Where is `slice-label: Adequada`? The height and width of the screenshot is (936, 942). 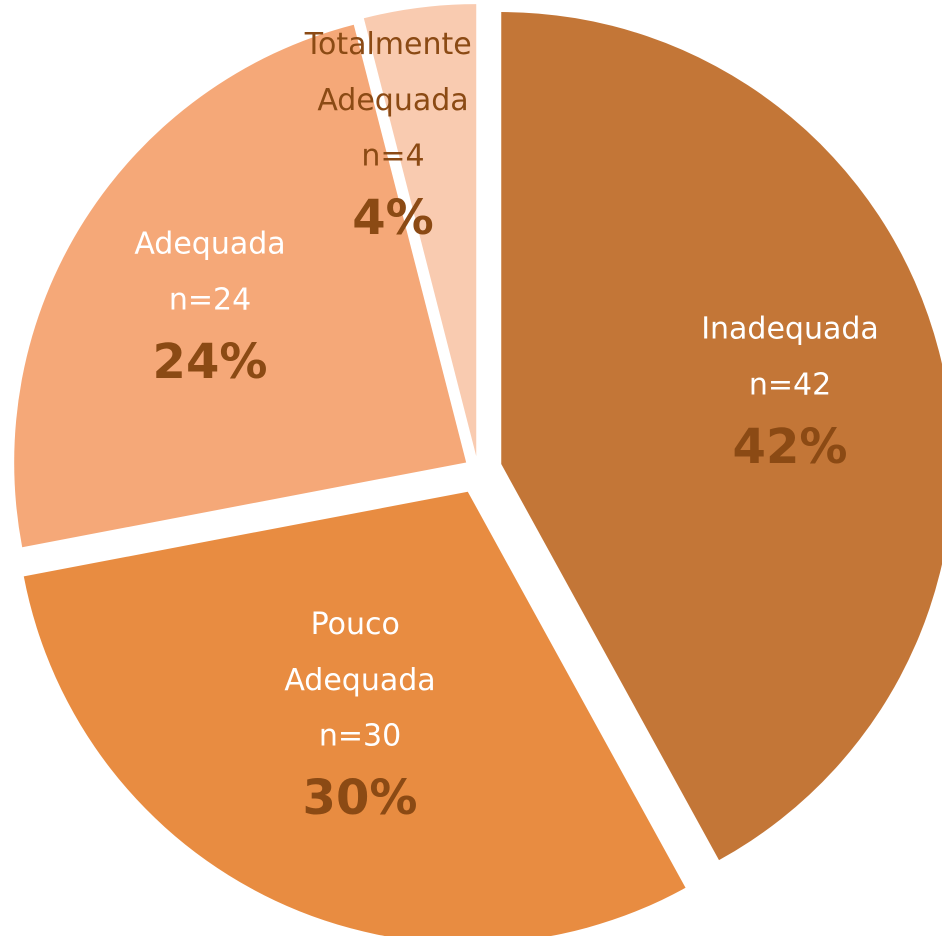 slice-label: Adequada is located at coordinates (209, 244).